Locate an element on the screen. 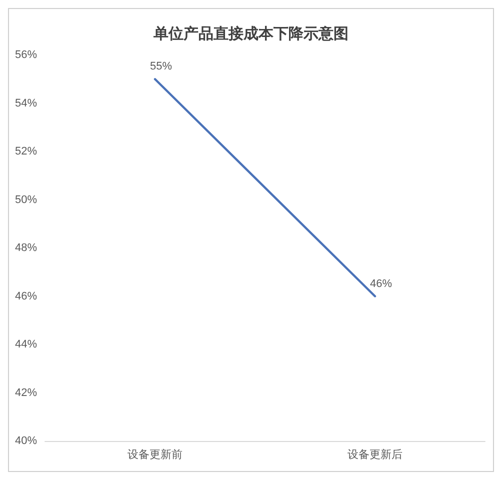  x-tick-label: 设备更新后 is located at coordinates (375, 454).